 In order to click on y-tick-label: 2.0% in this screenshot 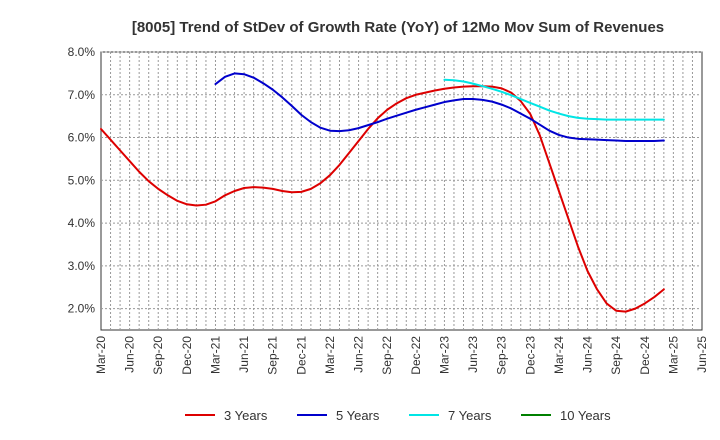, I will do `click(82, 309)`.